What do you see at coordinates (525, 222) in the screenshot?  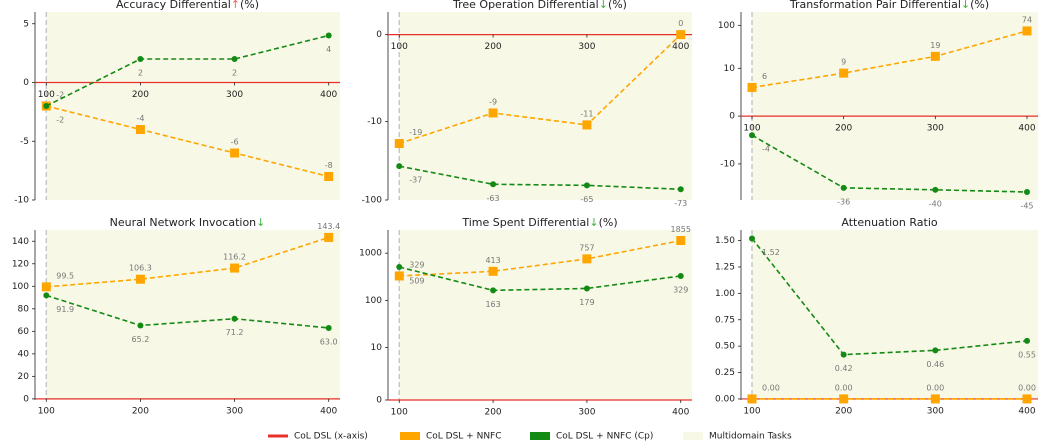 I see `title-text: Time Spent Differential` at bounding box center [525, 222].